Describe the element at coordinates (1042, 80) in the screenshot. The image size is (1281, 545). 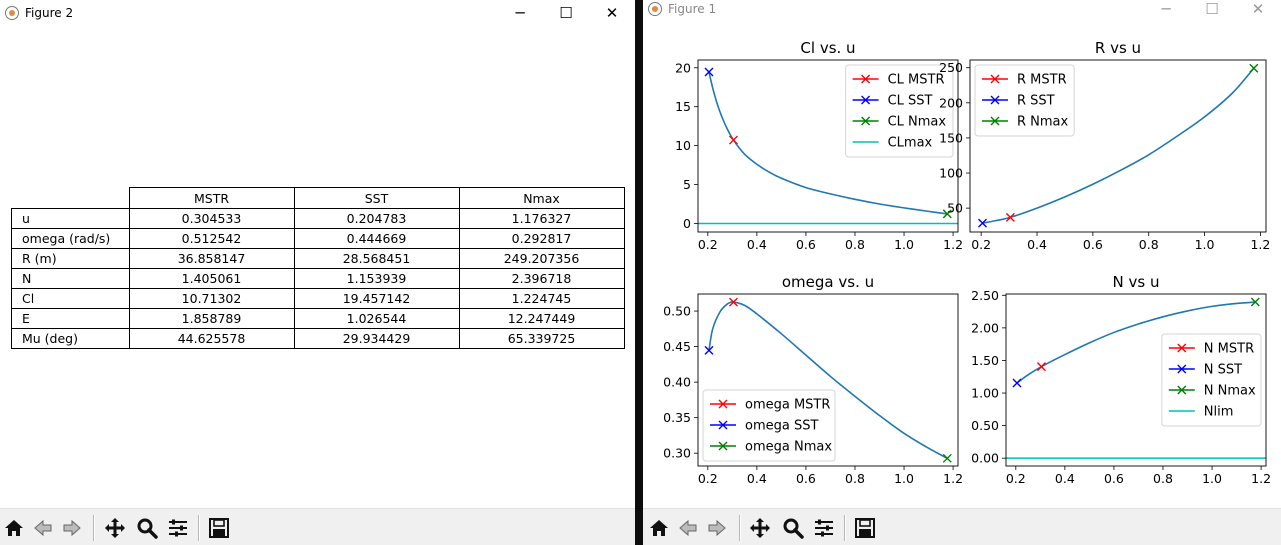
I see `legend-label: R MSTR` at that location.